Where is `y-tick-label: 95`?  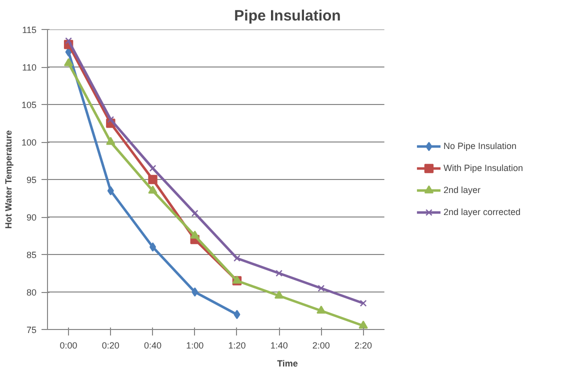
y-tick-label: 95 is located at coordinates (31, 180).